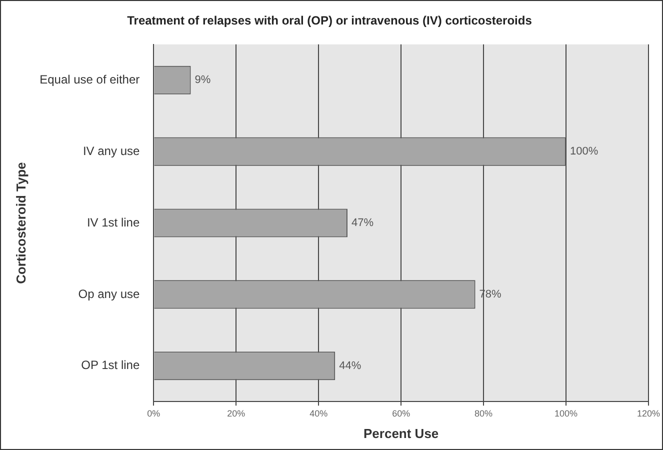 The height and width of the screenshot is (450, 663). I want to click on y-tick-label: IV 1st line, so click(113, 222).